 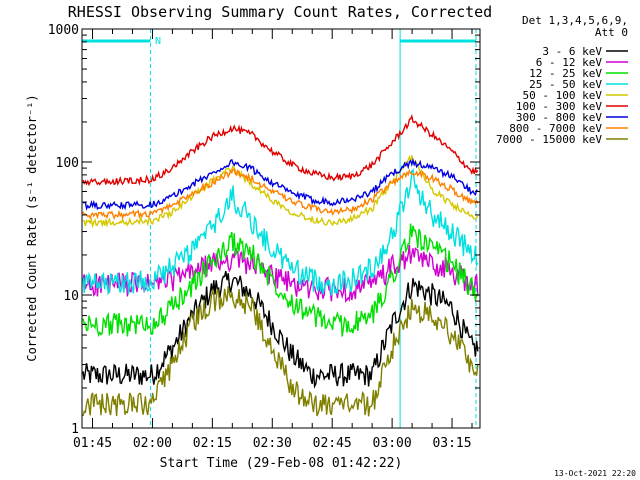 What do you see at coordinates (32, 227) in the screenshot?
I see `y-axis-label: Corrected Count Rate (s⁻¹ detector⁻¹)` at bounding box center [32, 227].